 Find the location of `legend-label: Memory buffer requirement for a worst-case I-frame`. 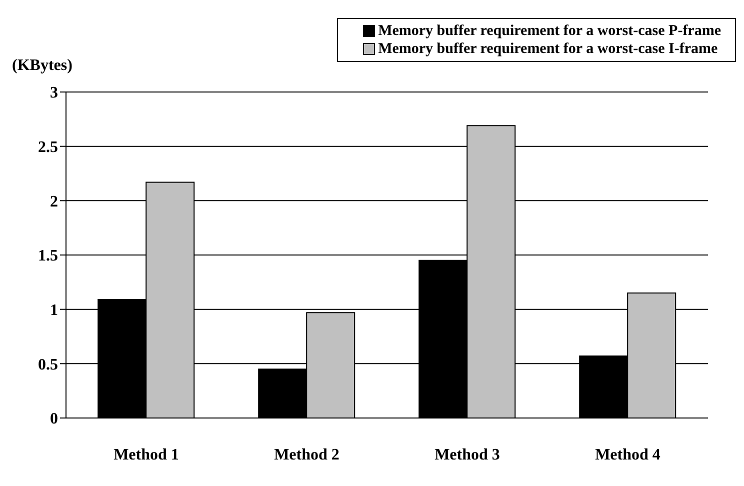

legend-label: Memory buffer requirement for a worst-case I-frame is located at coordinates (548, 49).